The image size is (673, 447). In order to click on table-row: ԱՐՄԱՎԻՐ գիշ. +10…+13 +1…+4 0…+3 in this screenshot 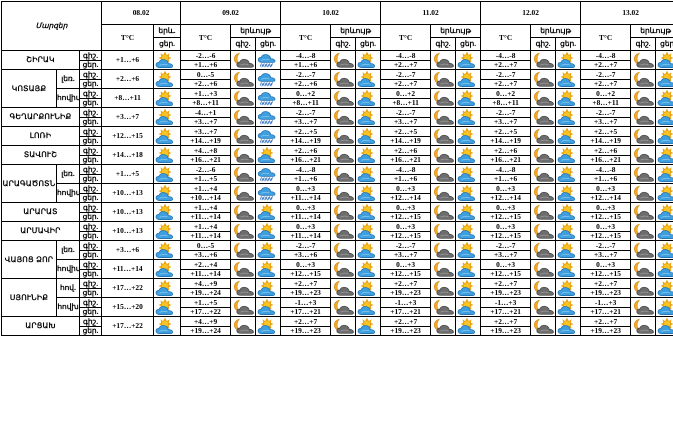, I will do `click(337, 231)`.